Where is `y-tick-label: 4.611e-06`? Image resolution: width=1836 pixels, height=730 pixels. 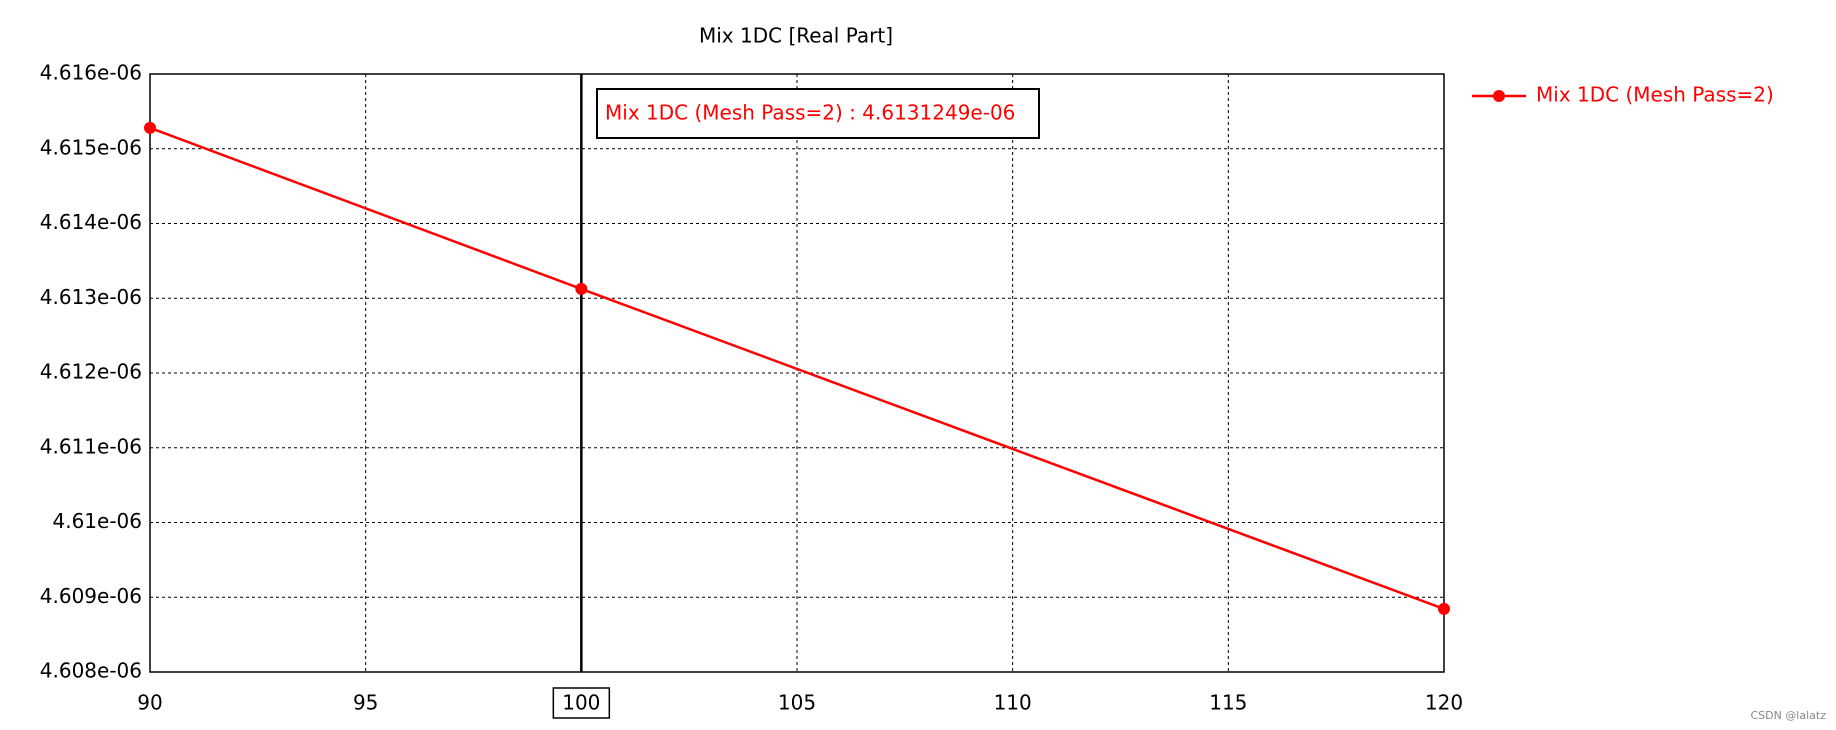
y-tick-label: 4.611e-06 is located at coordinates (91, 446).